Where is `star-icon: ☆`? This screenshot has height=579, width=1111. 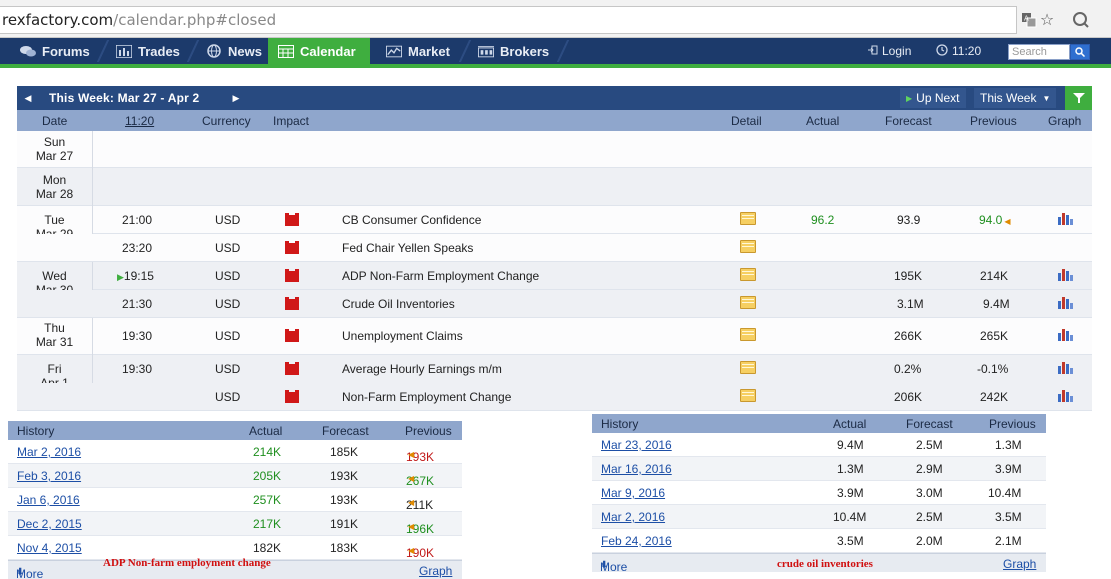
star-icon: ☆ is located at coordinates (1047, 20).